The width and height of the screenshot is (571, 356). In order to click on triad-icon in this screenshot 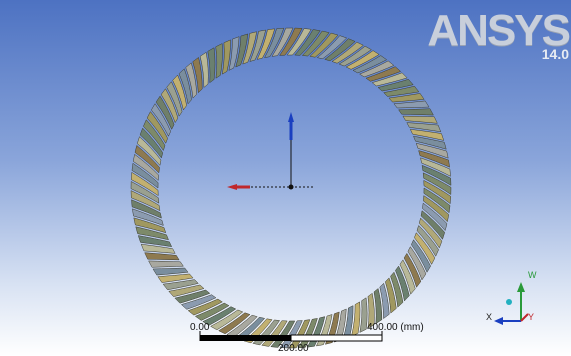, I will do `click(511, 303)`.